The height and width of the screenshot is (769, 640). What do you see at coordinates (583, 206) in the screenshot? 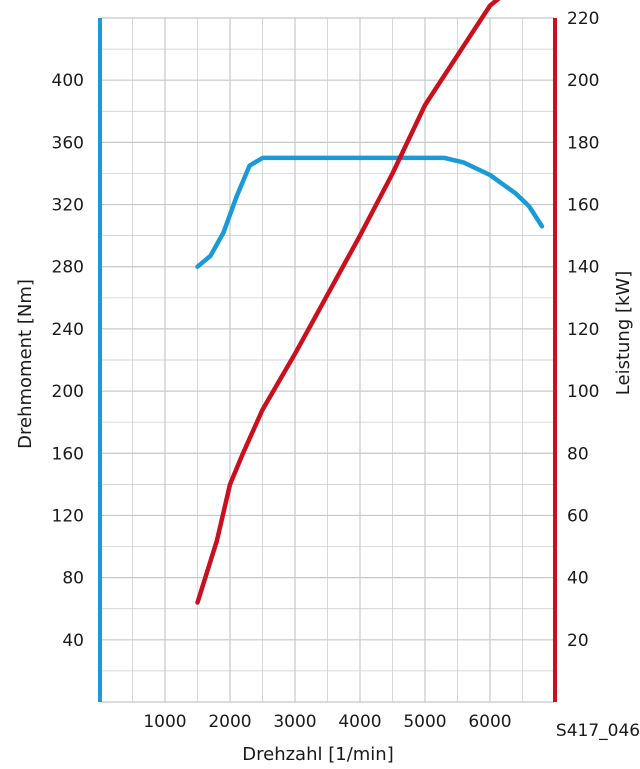
I see `right-tick-label: 160` at bounding box center [583, 206].